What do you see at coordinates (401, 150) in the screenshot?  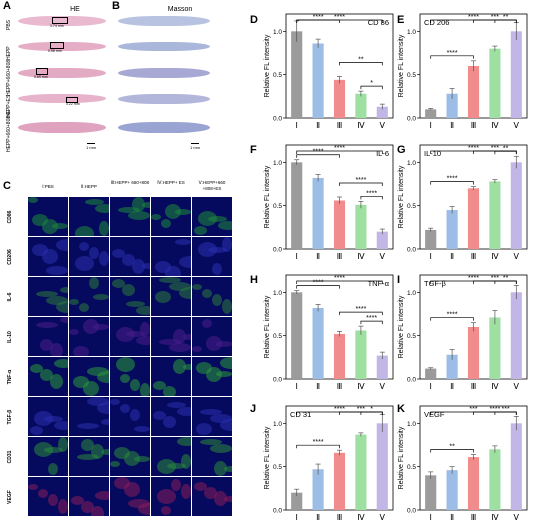 I see `panel-letter: G` at bounding box center [401, 150].